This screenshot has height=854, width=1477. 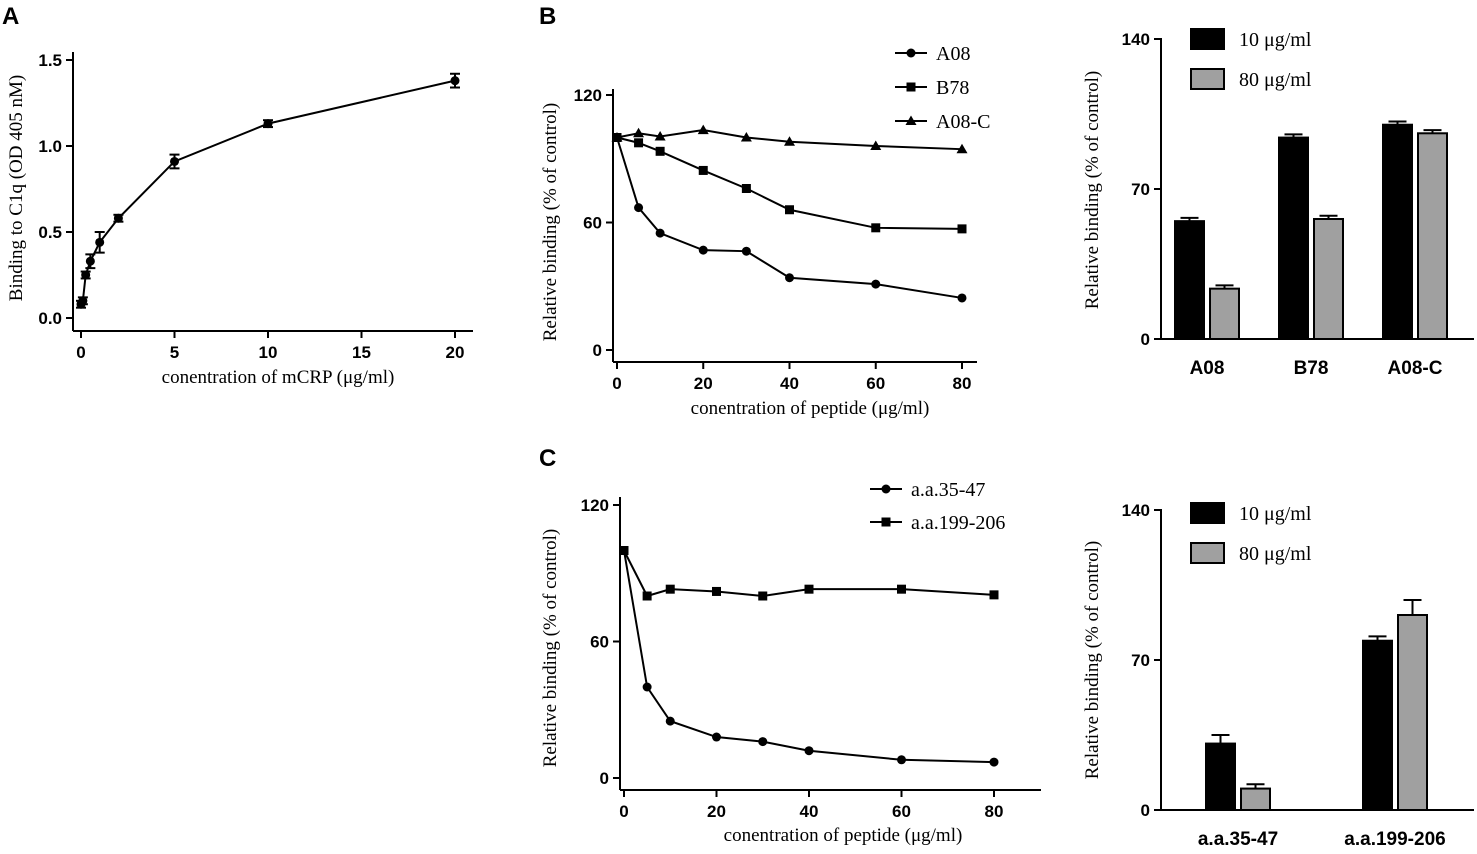 What do you see at coordinates (911, 53) in the screenshot?
I see `legend-marker-a08` at bounding box center [911, 53].